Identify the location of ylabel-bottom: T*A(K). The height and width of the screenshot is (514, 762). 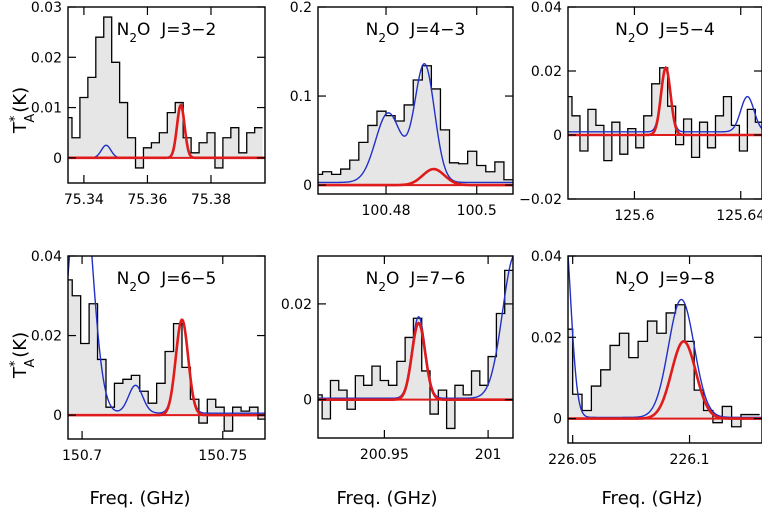
(23, 355).